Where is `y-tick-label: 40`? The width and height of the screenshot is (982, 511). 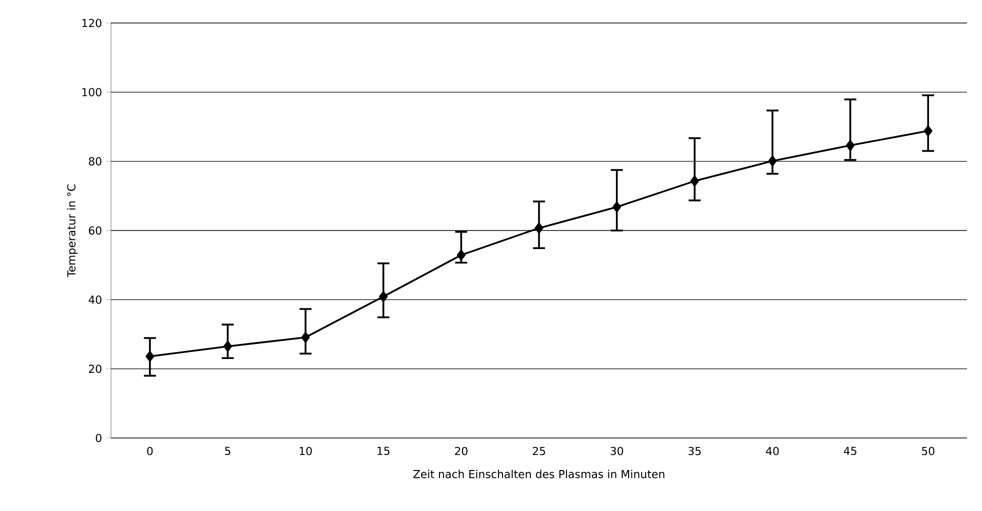
y-tick-label: 40 is located at coordinates (95, 299).